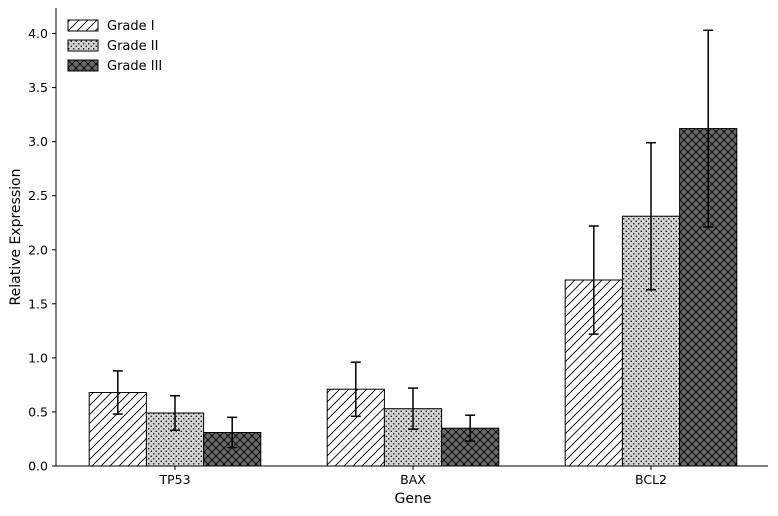 Image resolution: width=778 pixels, height=516 pixels. What do you see at coordinates (413, 479) in the screenshot?
I see `x-tick-label-bax: BAX` at bounding box center [413, 479].